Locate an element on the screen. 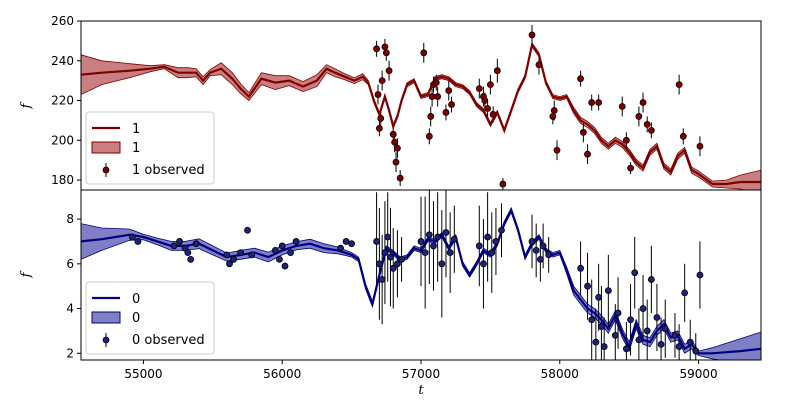  x-axis-label: t is located at coordinates (421, 390).